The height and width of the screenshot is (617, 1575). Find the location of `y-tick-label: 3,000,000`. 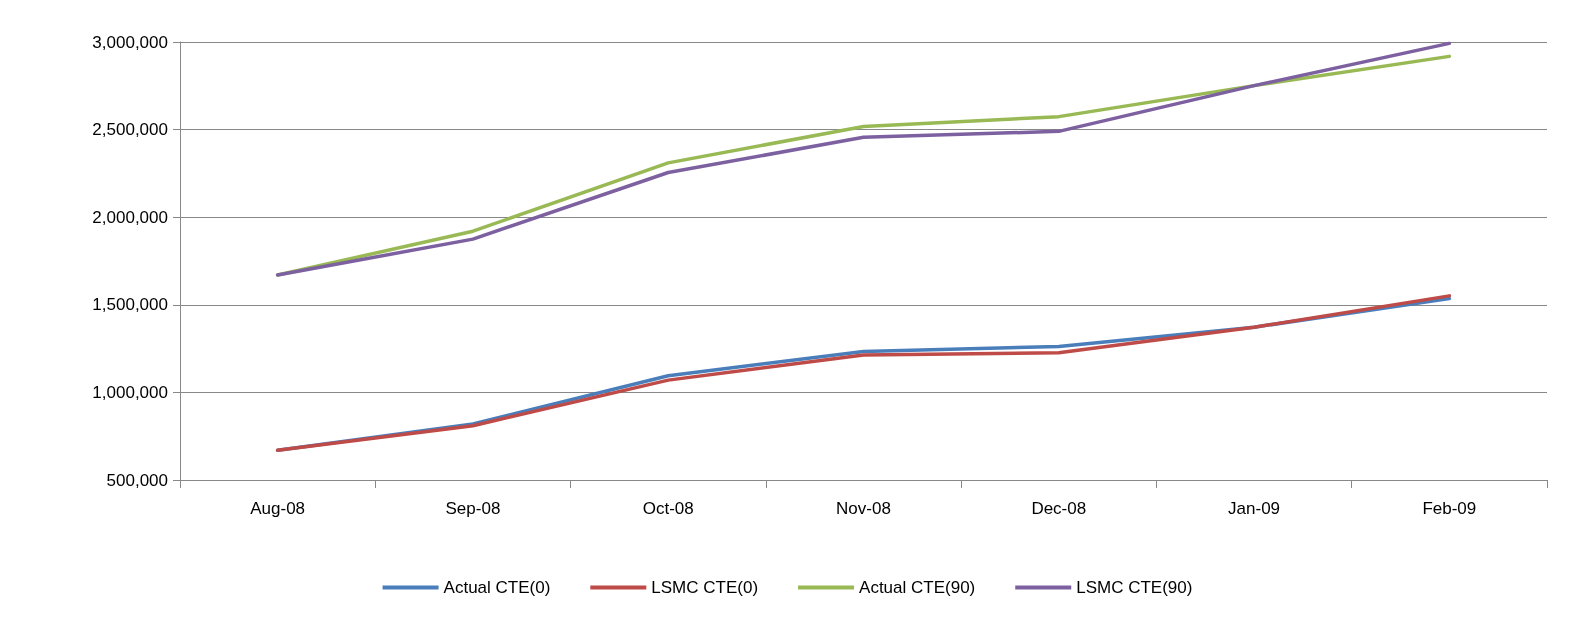

y-tick-label: 3,000,000 is located at coordinates (130, 42).